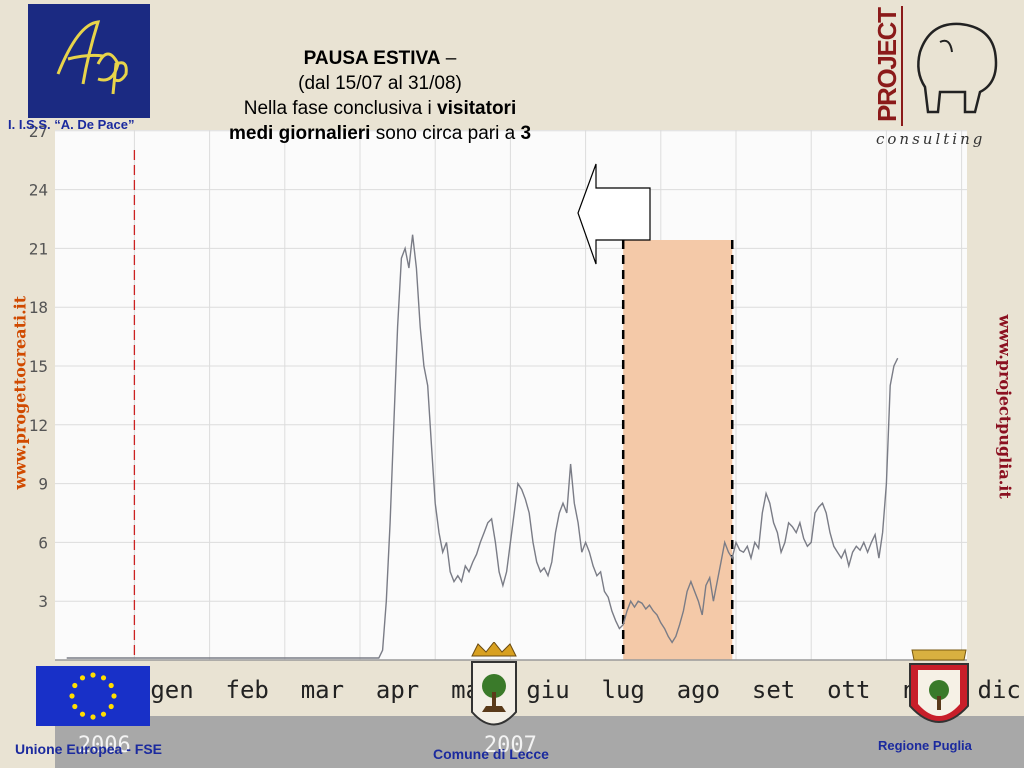 This screenshot has width=1024, height=768. Describe the element at coordinates (43, 542) in the screenshot. I see `y-tick-label: 6` at that location.